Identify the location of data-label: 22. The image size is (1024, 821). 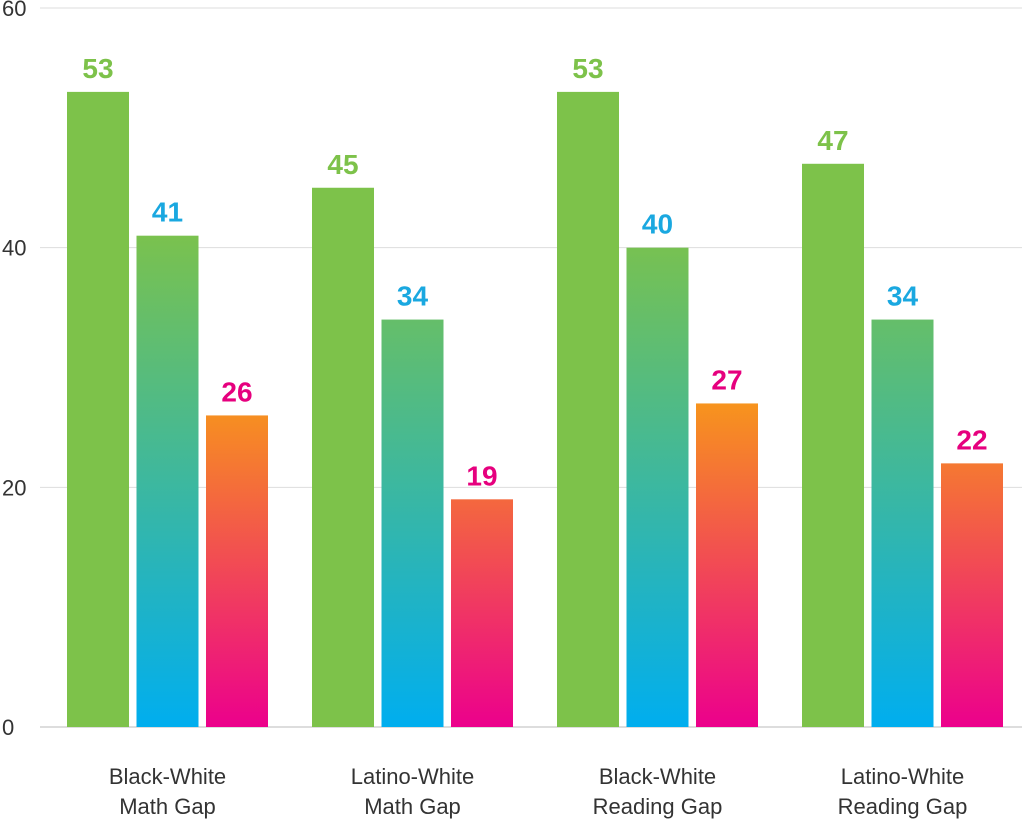
(971, 439).